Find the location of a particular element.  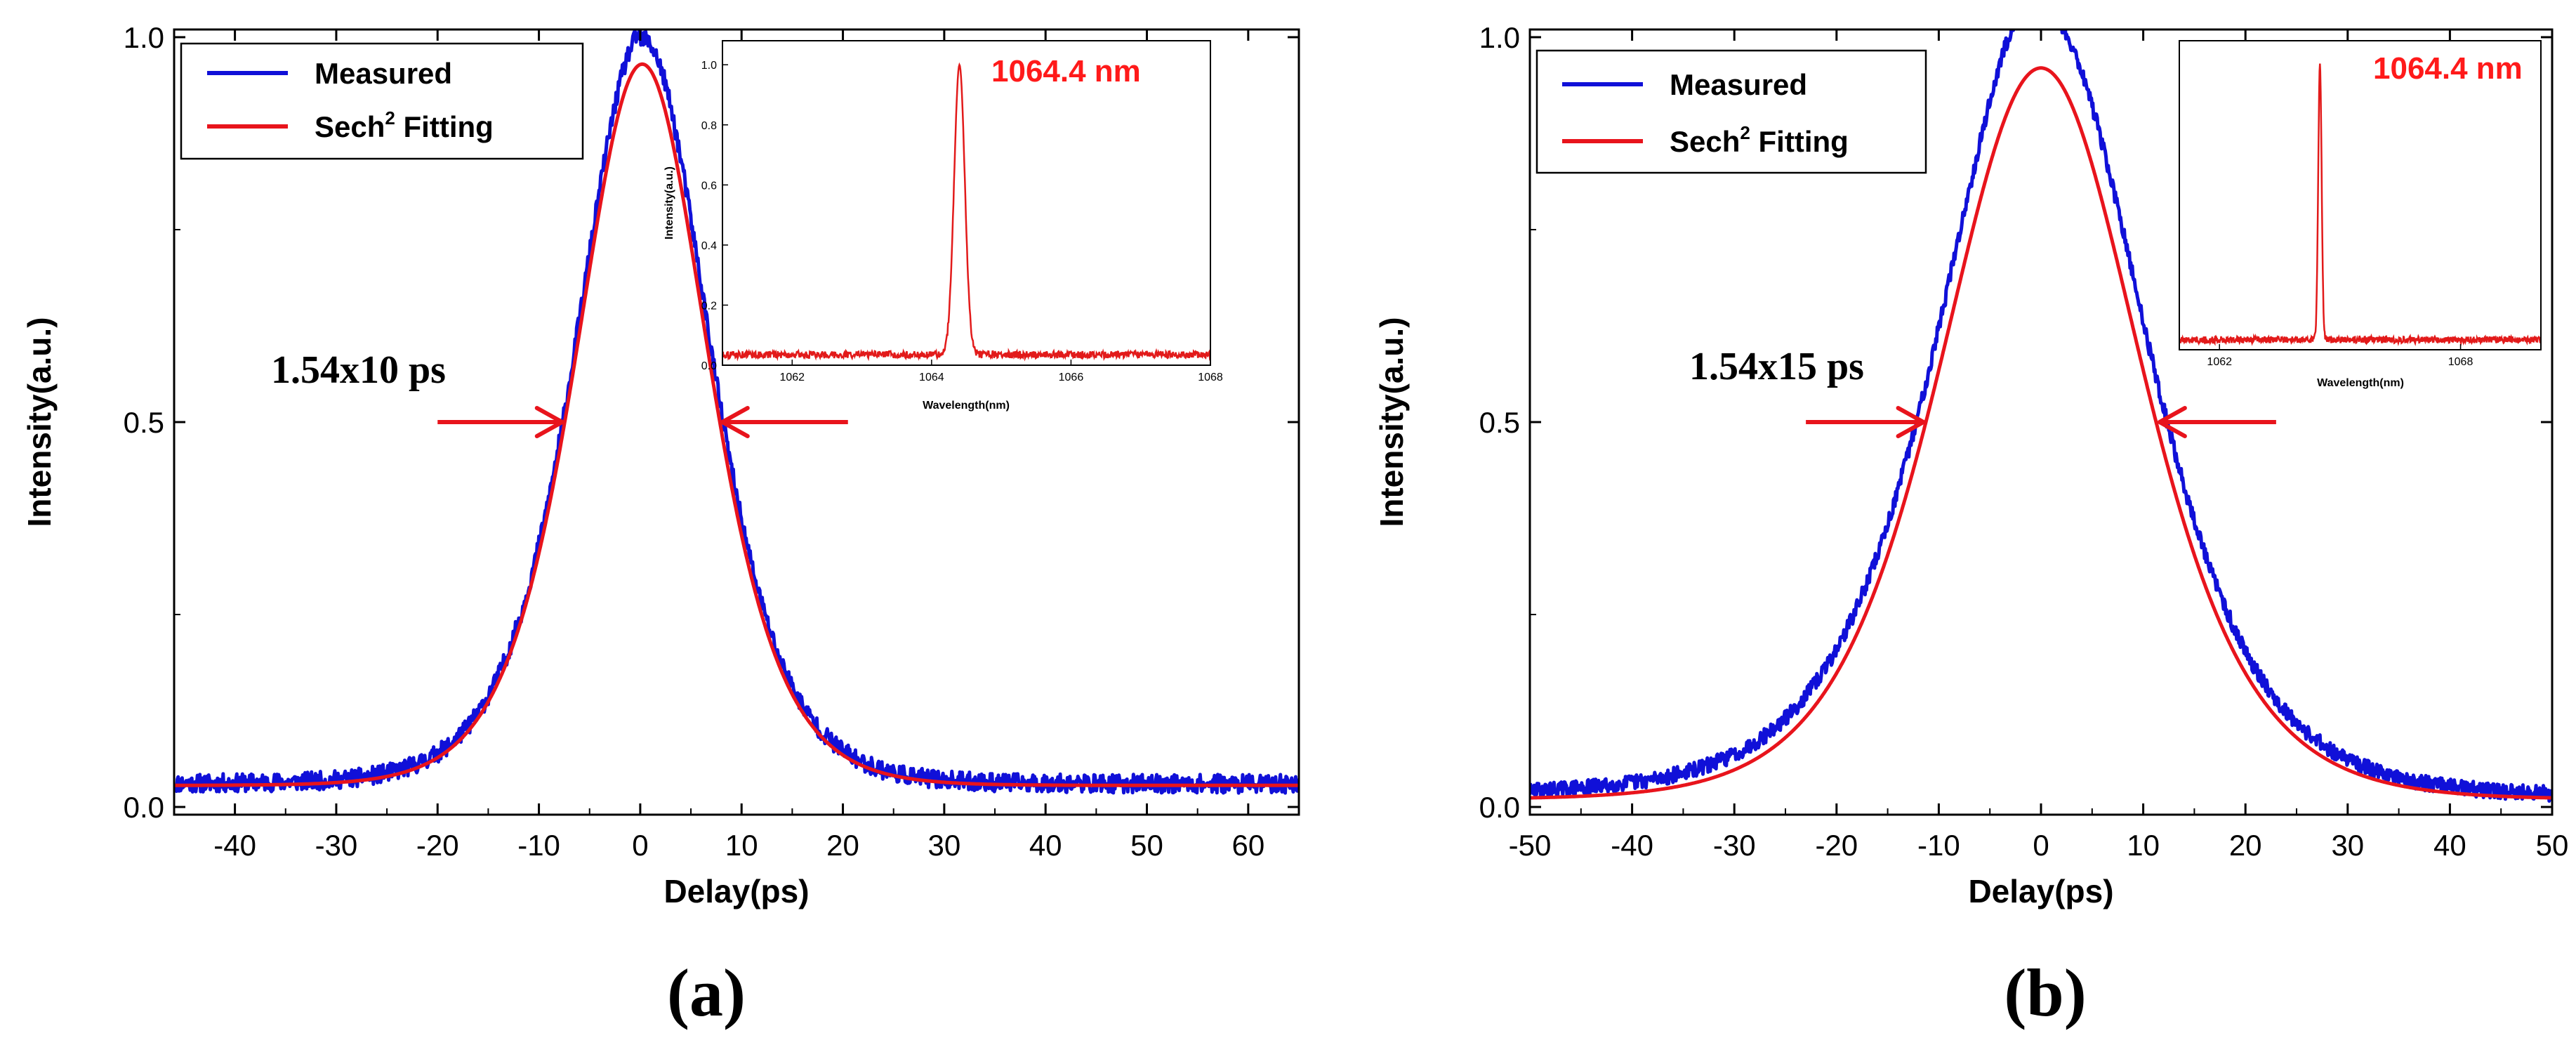

fwhm-label: 1.54x15 ps is located at coordinates (1776, 367).